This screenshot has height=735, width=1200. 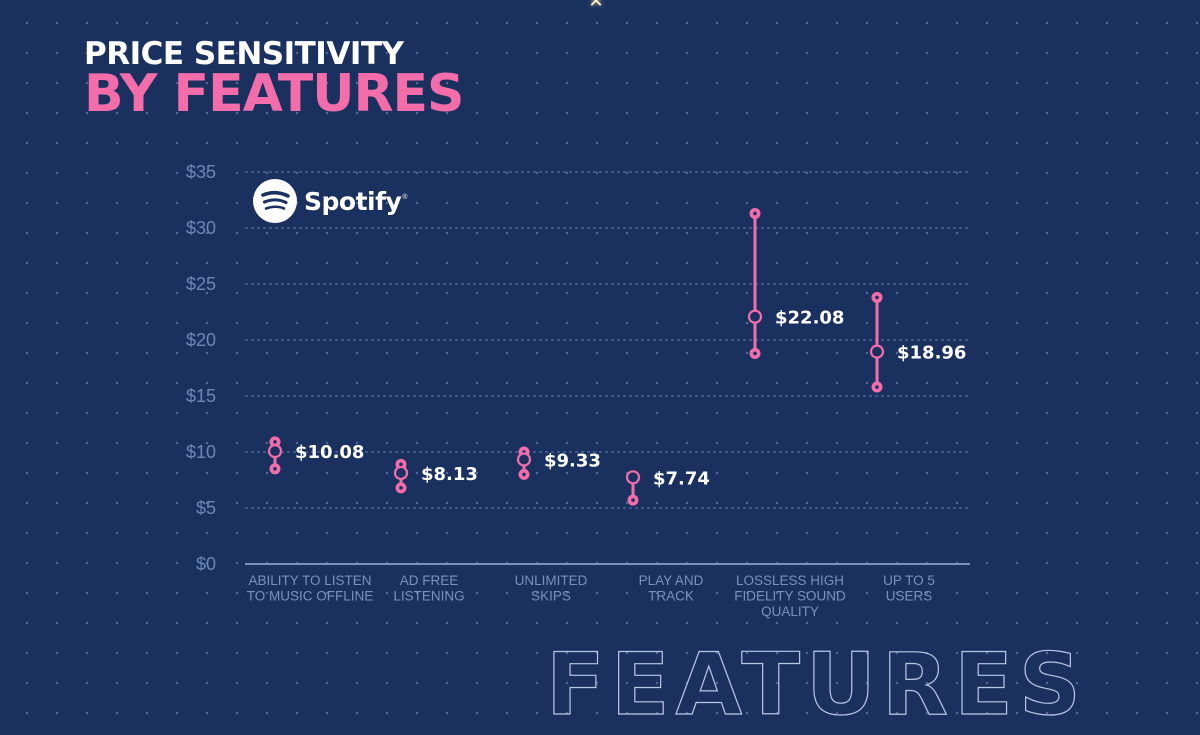 What do you see at coordinates (310, 596) in the screenshot?
I see `x-tick-label-line: TO MUSIC OFFLINE` at bounding box center [310, 596].